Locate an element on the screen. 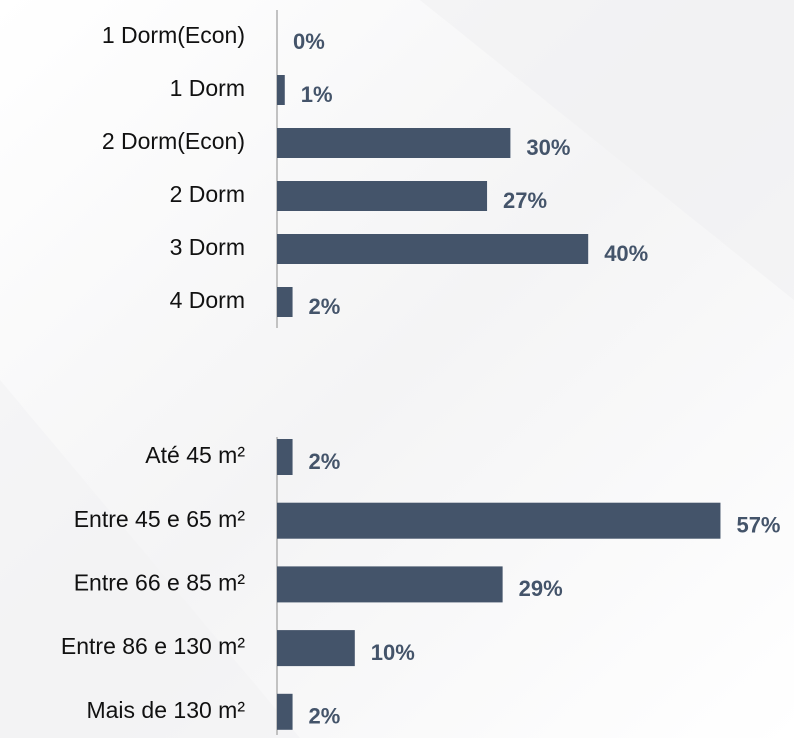 The height and width of the screenshot is (738, 794). category-label: 2 Dorm is located at coordinates (207, 194).